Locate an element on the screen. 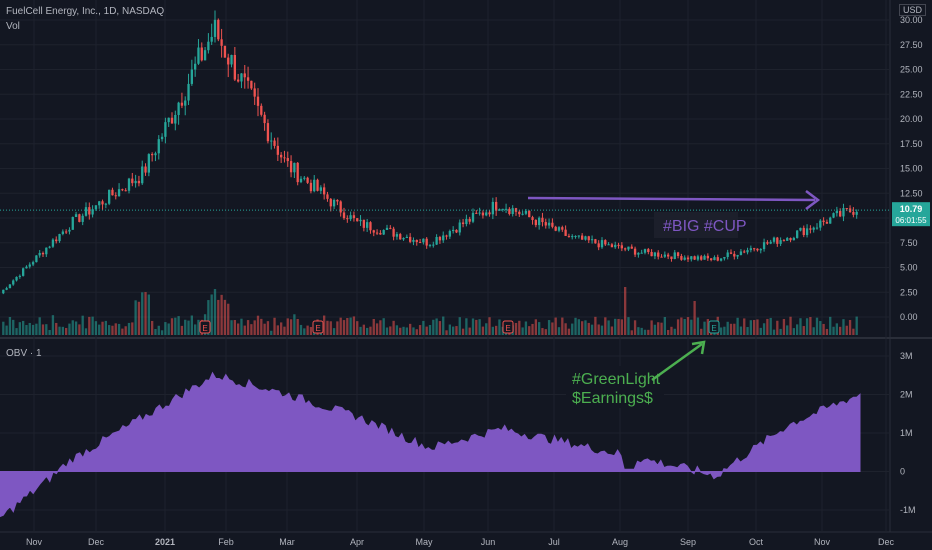 This screenshot has height=550, width=932. obv-axis-tick: -1M is located at coordinates (908, 510).